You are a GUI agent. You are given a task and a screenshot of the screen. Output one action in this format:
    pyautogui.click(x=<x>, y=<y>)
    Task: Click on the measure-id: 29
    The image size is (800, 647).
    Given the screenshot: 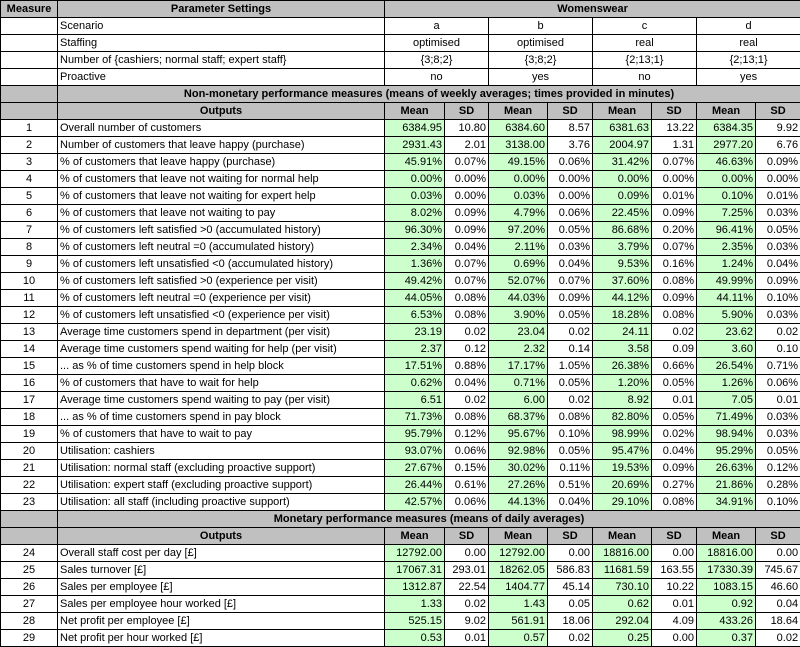 What is the action you would take?
    pyautogui.click(x=29, y=638)
    